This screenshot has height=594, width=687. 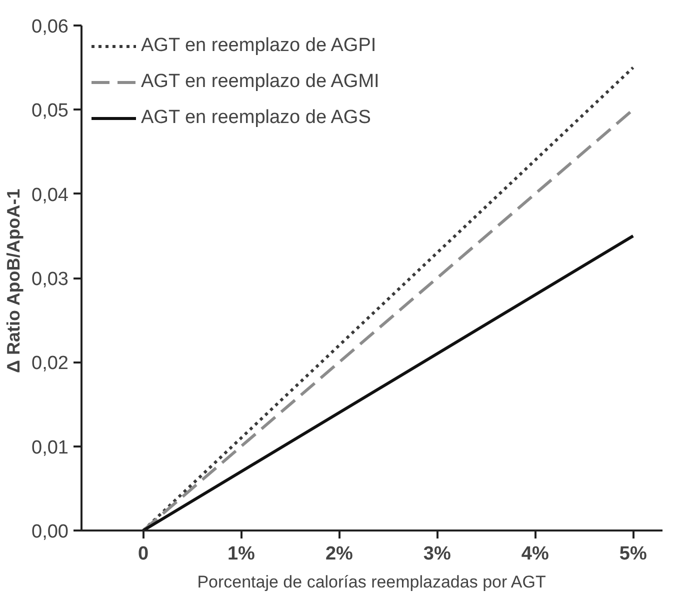 I want to click on x-axis-title: Porcentaje de calorías reemplazadas por AGT, so click(x=371, y=582).